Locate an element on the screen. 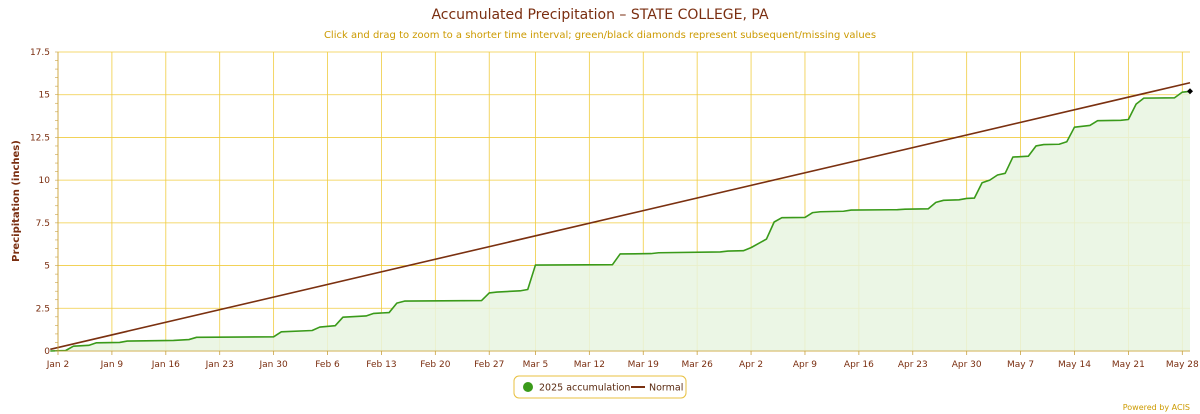 The image size is (1200, 414). x-tick-label: Feb 6 is located at coordinates (327, 365).